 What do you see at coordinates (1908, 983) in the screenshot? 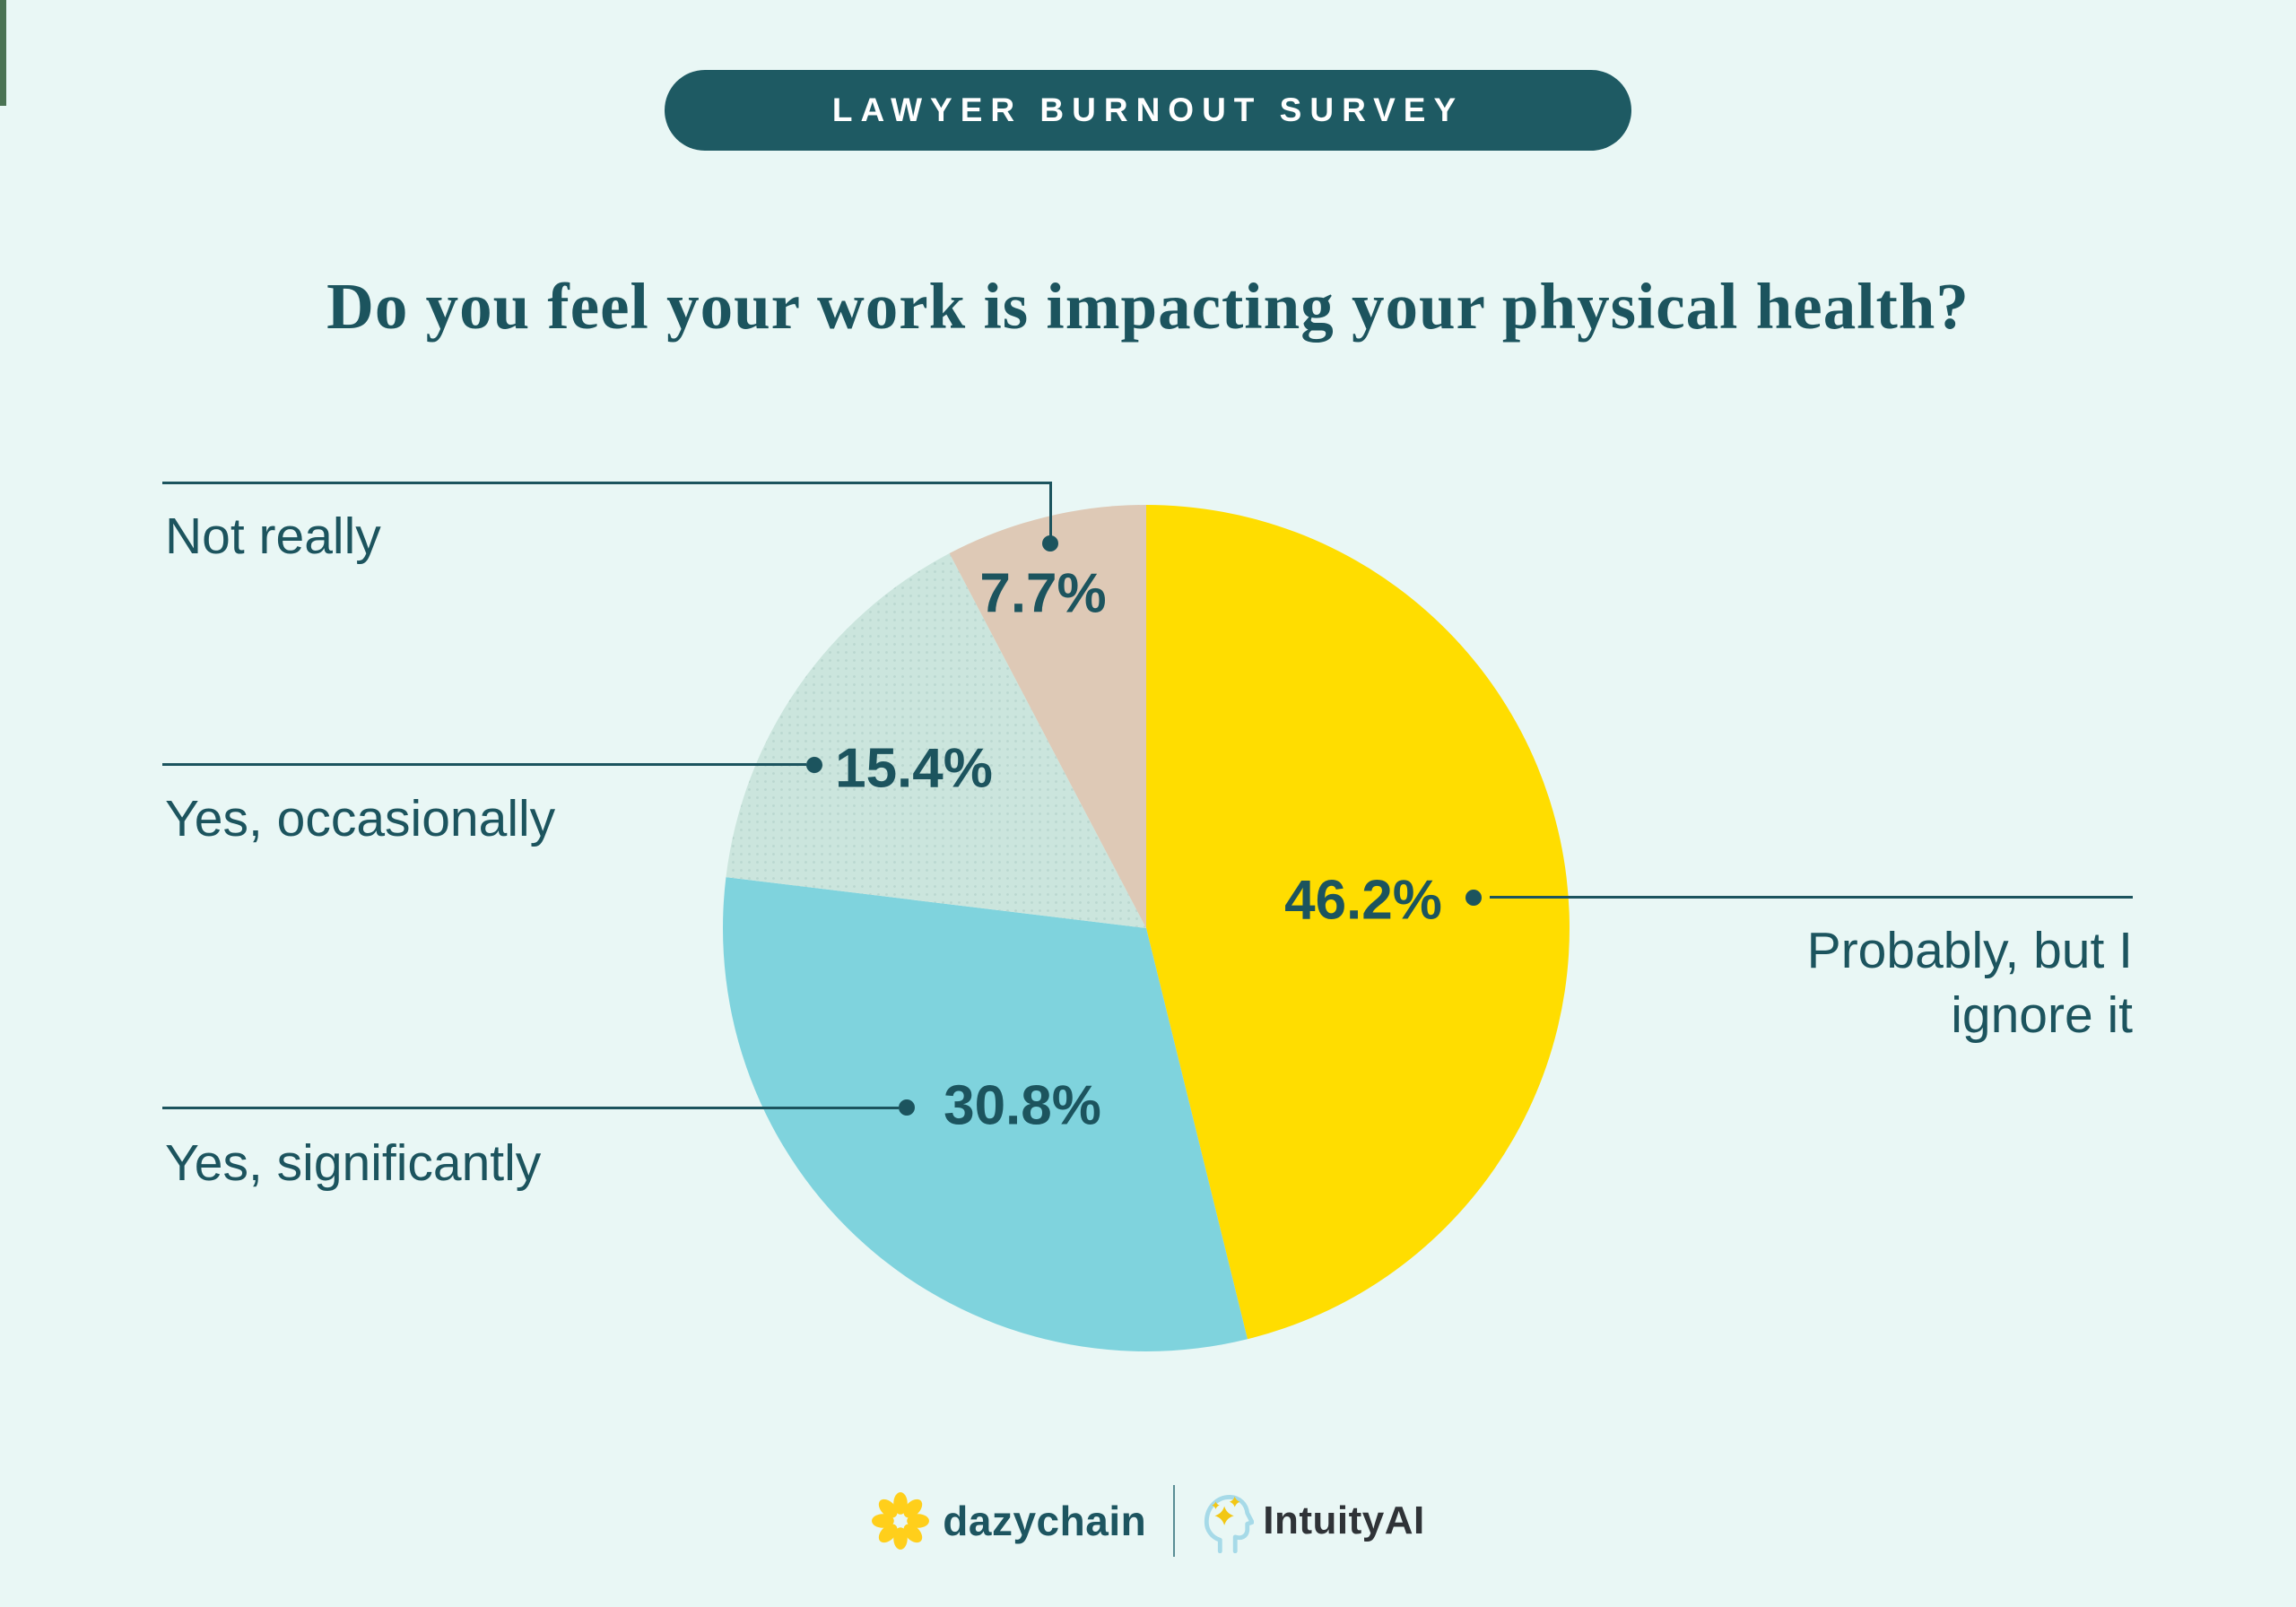
I see `callout-probably-but-ignore: Probably, but I ignore it` at bounding box center [1908, 983].